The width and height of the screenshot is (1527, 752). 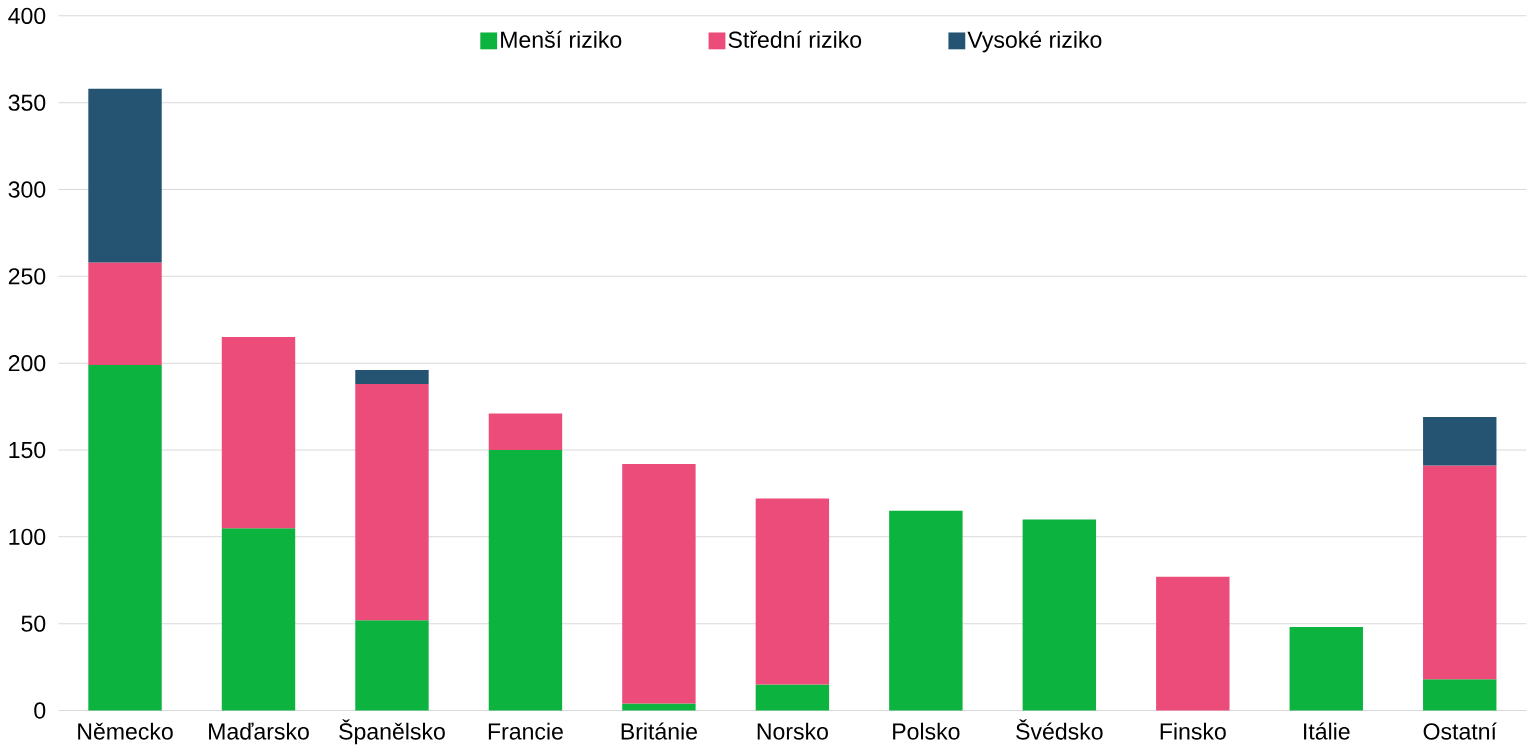 What do you see at coordinates (27, 102) in the screenshot?
I see `y-tick-label: 350` at bounding box center [27, 102].